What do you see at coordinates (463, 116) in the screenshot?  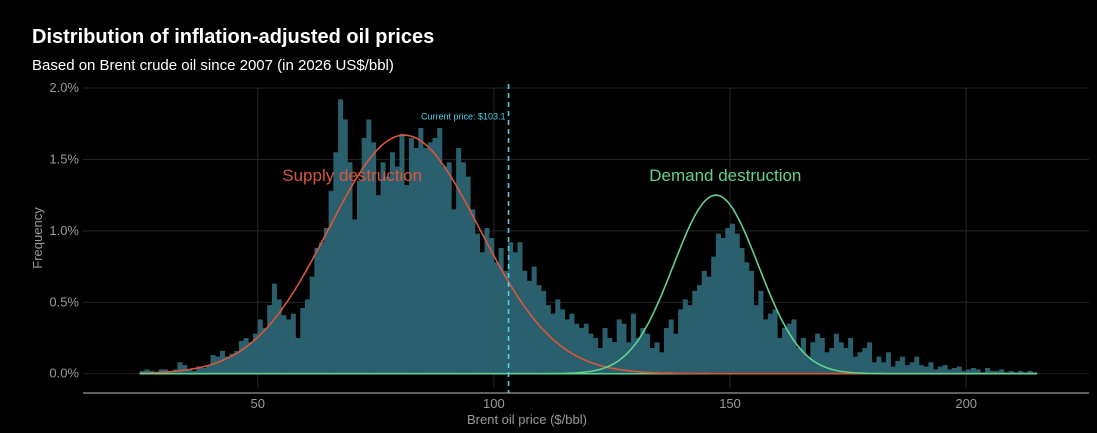 I see `current-price-label: Current price: $103.1` at bounding box center [463, 116].